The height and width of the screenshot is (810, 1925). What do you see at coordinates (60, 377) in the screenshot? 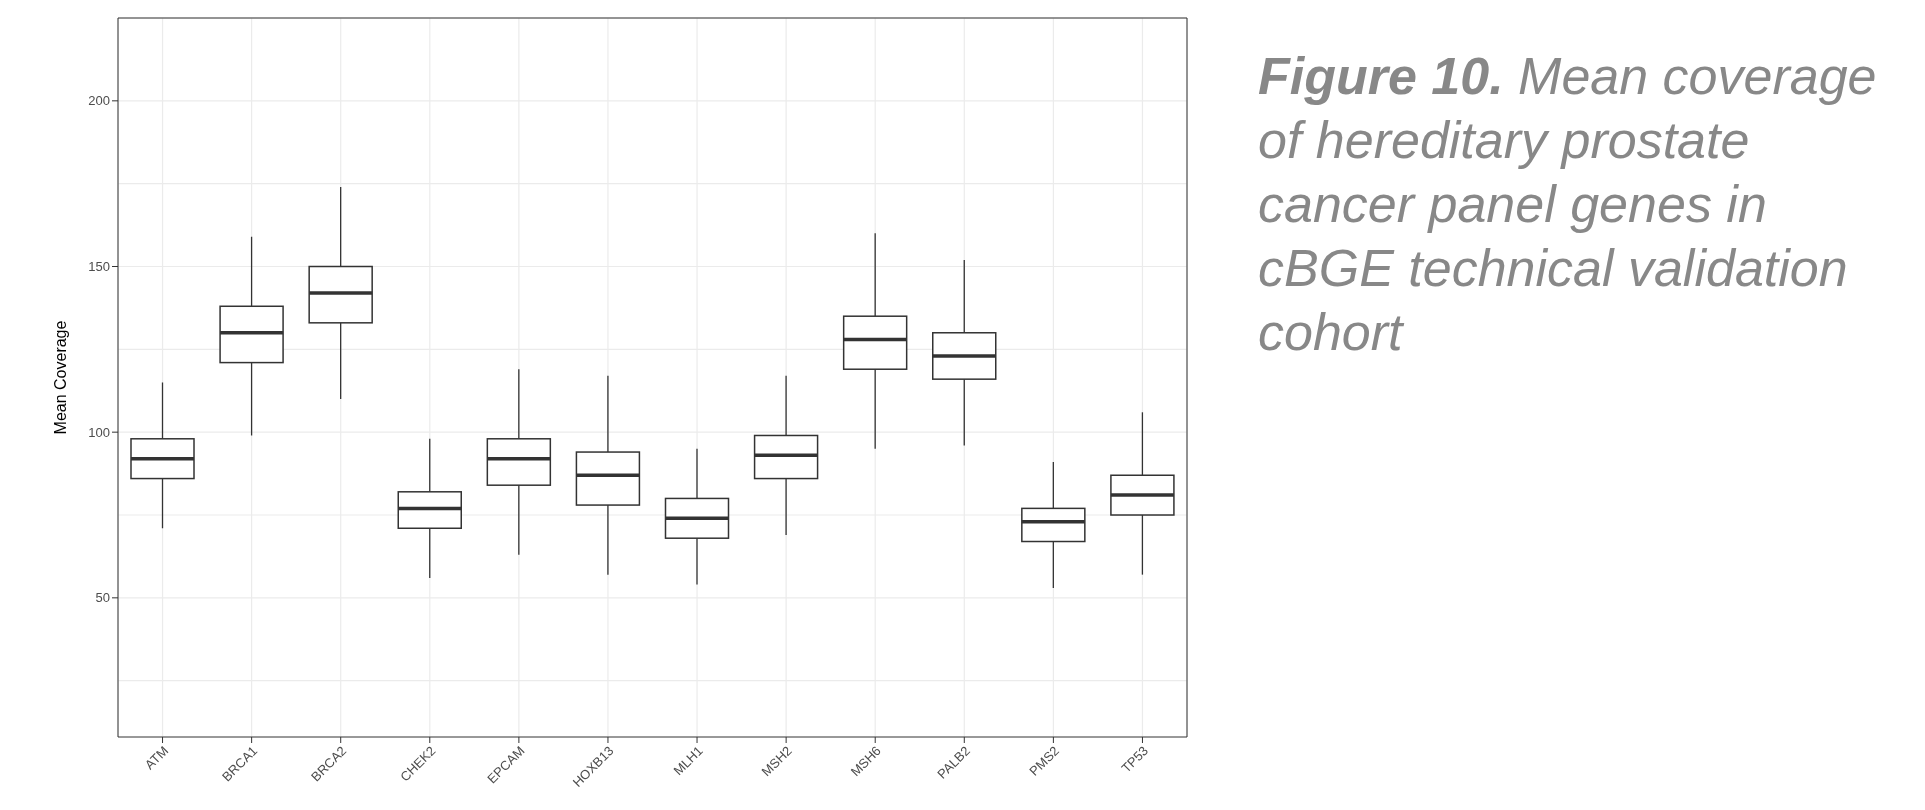
I see `y-axis-title: Mean Coverage` at bounding box center [60, 377].